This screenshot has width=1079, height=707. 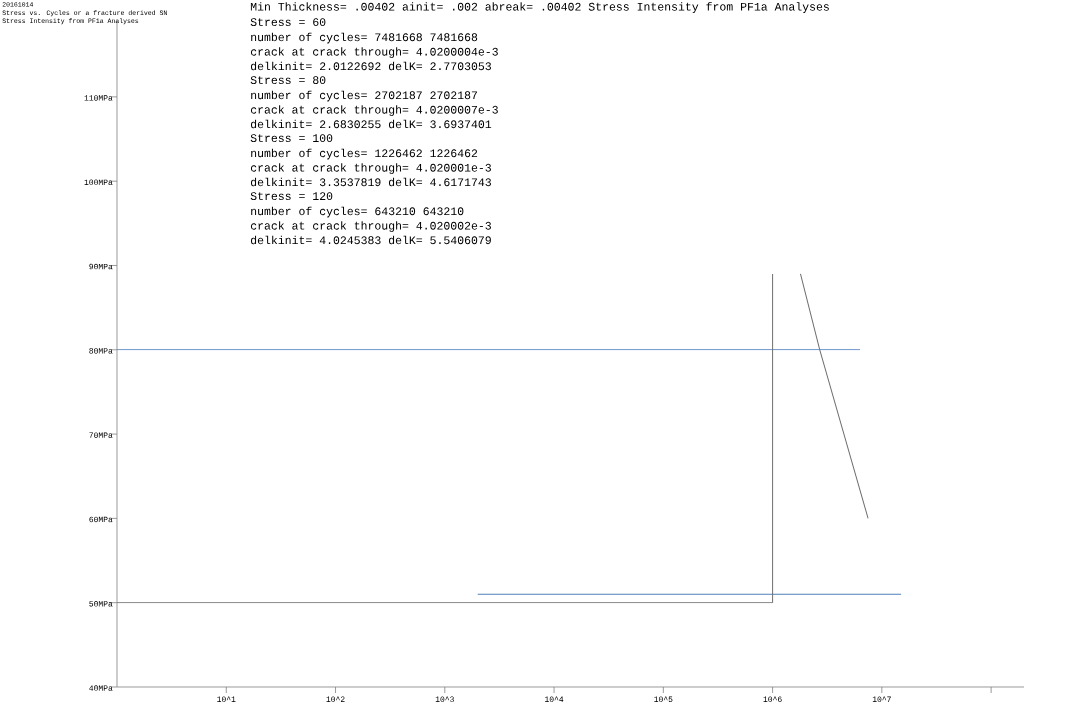 I want to click on annotation: delkinit= 2.6830255 delK= 3.6937401, so click(x=371, y=124).